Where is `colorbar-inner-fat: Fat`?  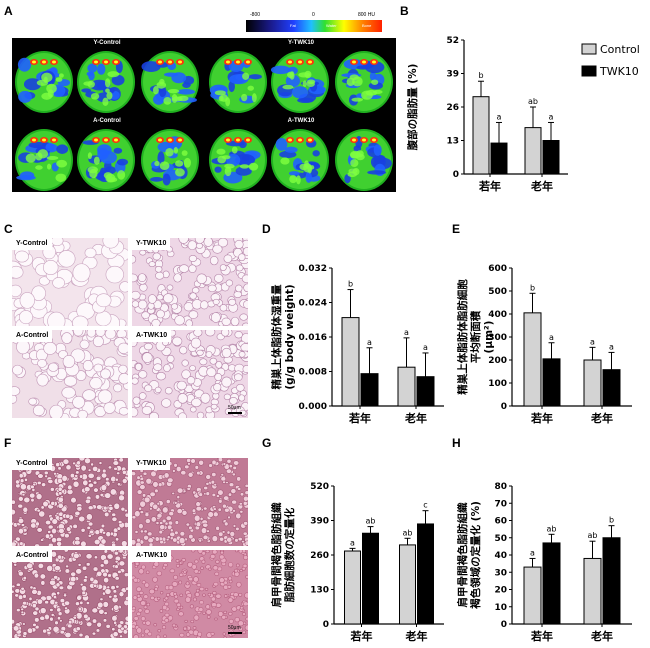
colorbar-inner-fat: Fat is located at coordinates (293, 25).